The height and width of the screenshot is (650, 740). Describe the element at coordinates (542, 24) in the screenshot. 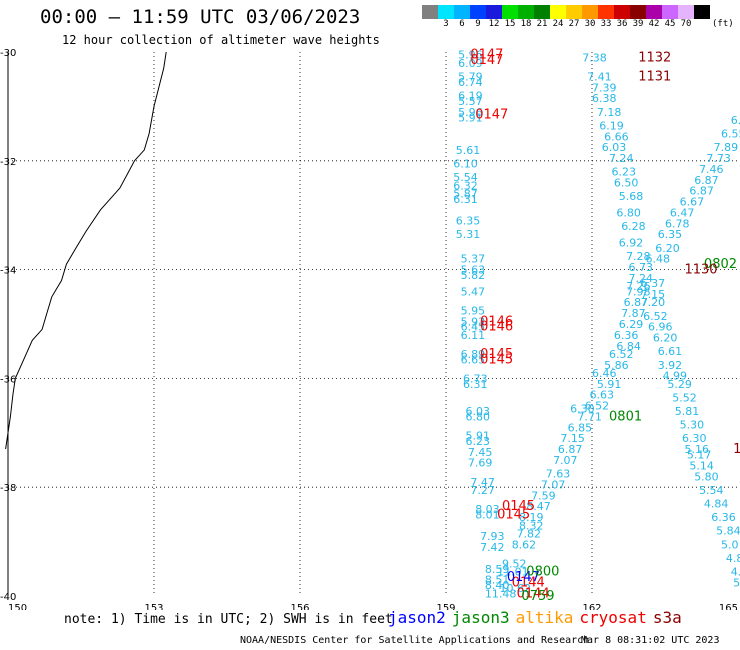

I see `colorbar-tick-label: 21` at that location.